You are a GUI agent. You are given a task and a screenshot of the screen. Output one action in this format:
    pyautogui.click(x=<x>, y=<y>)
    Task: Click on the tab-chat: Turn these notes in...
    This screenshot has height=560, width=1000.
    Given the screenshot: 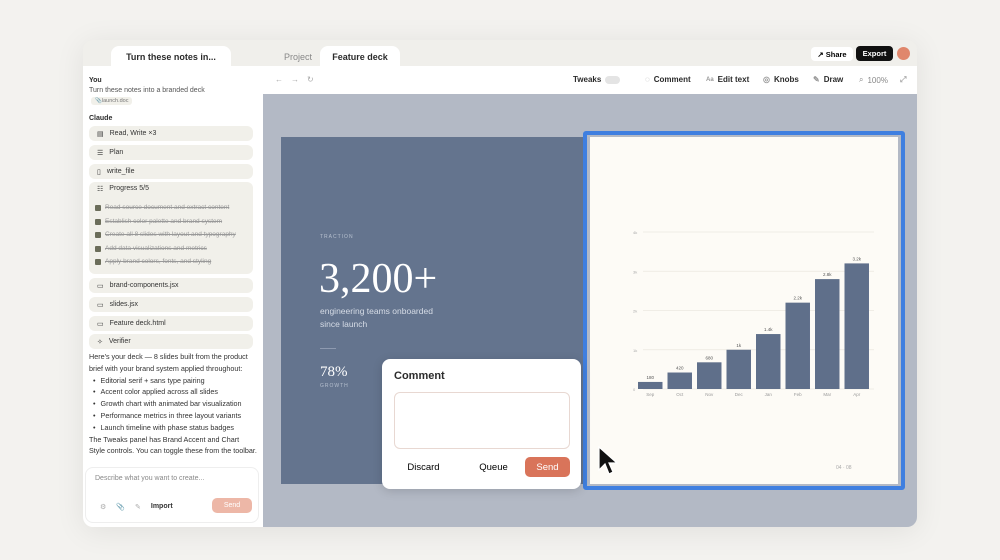 What is the action you would take?
    pyautogui.click(x=171, y=57)
    